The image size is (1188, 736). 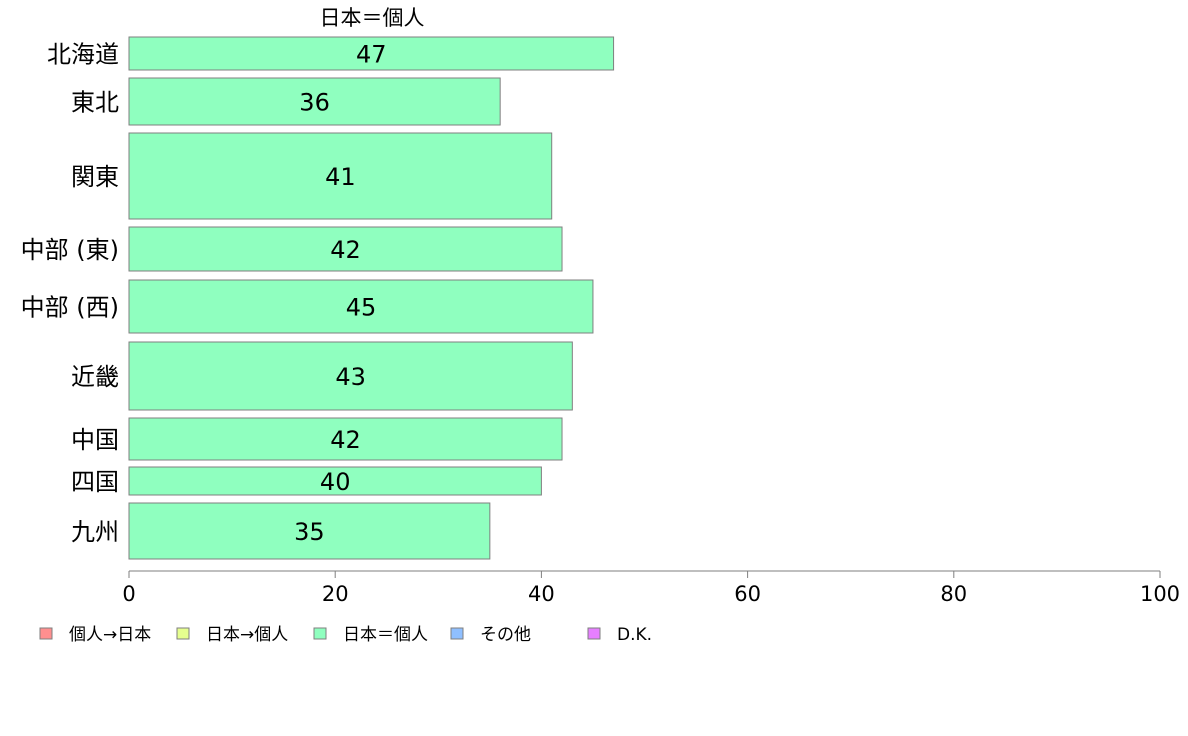 I want to click on category-label: 中国, so click(x=95, y=440).